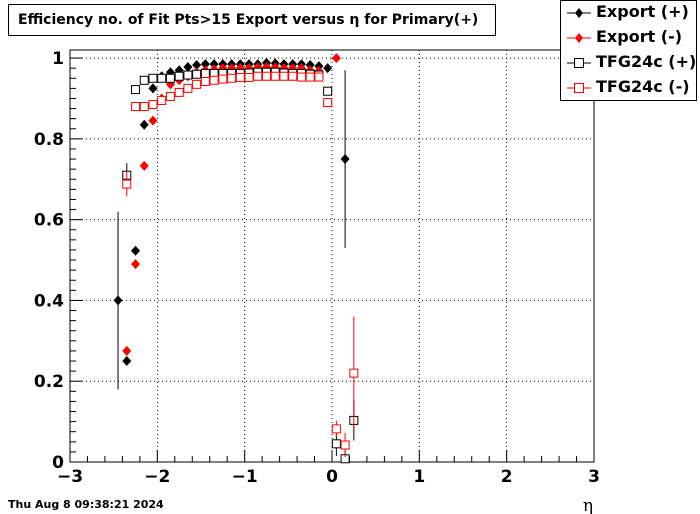  What do you see at coordinates (157, 477) in the screenshot?
I see `x-tick-label: −2` at bounding box center [157, 477].